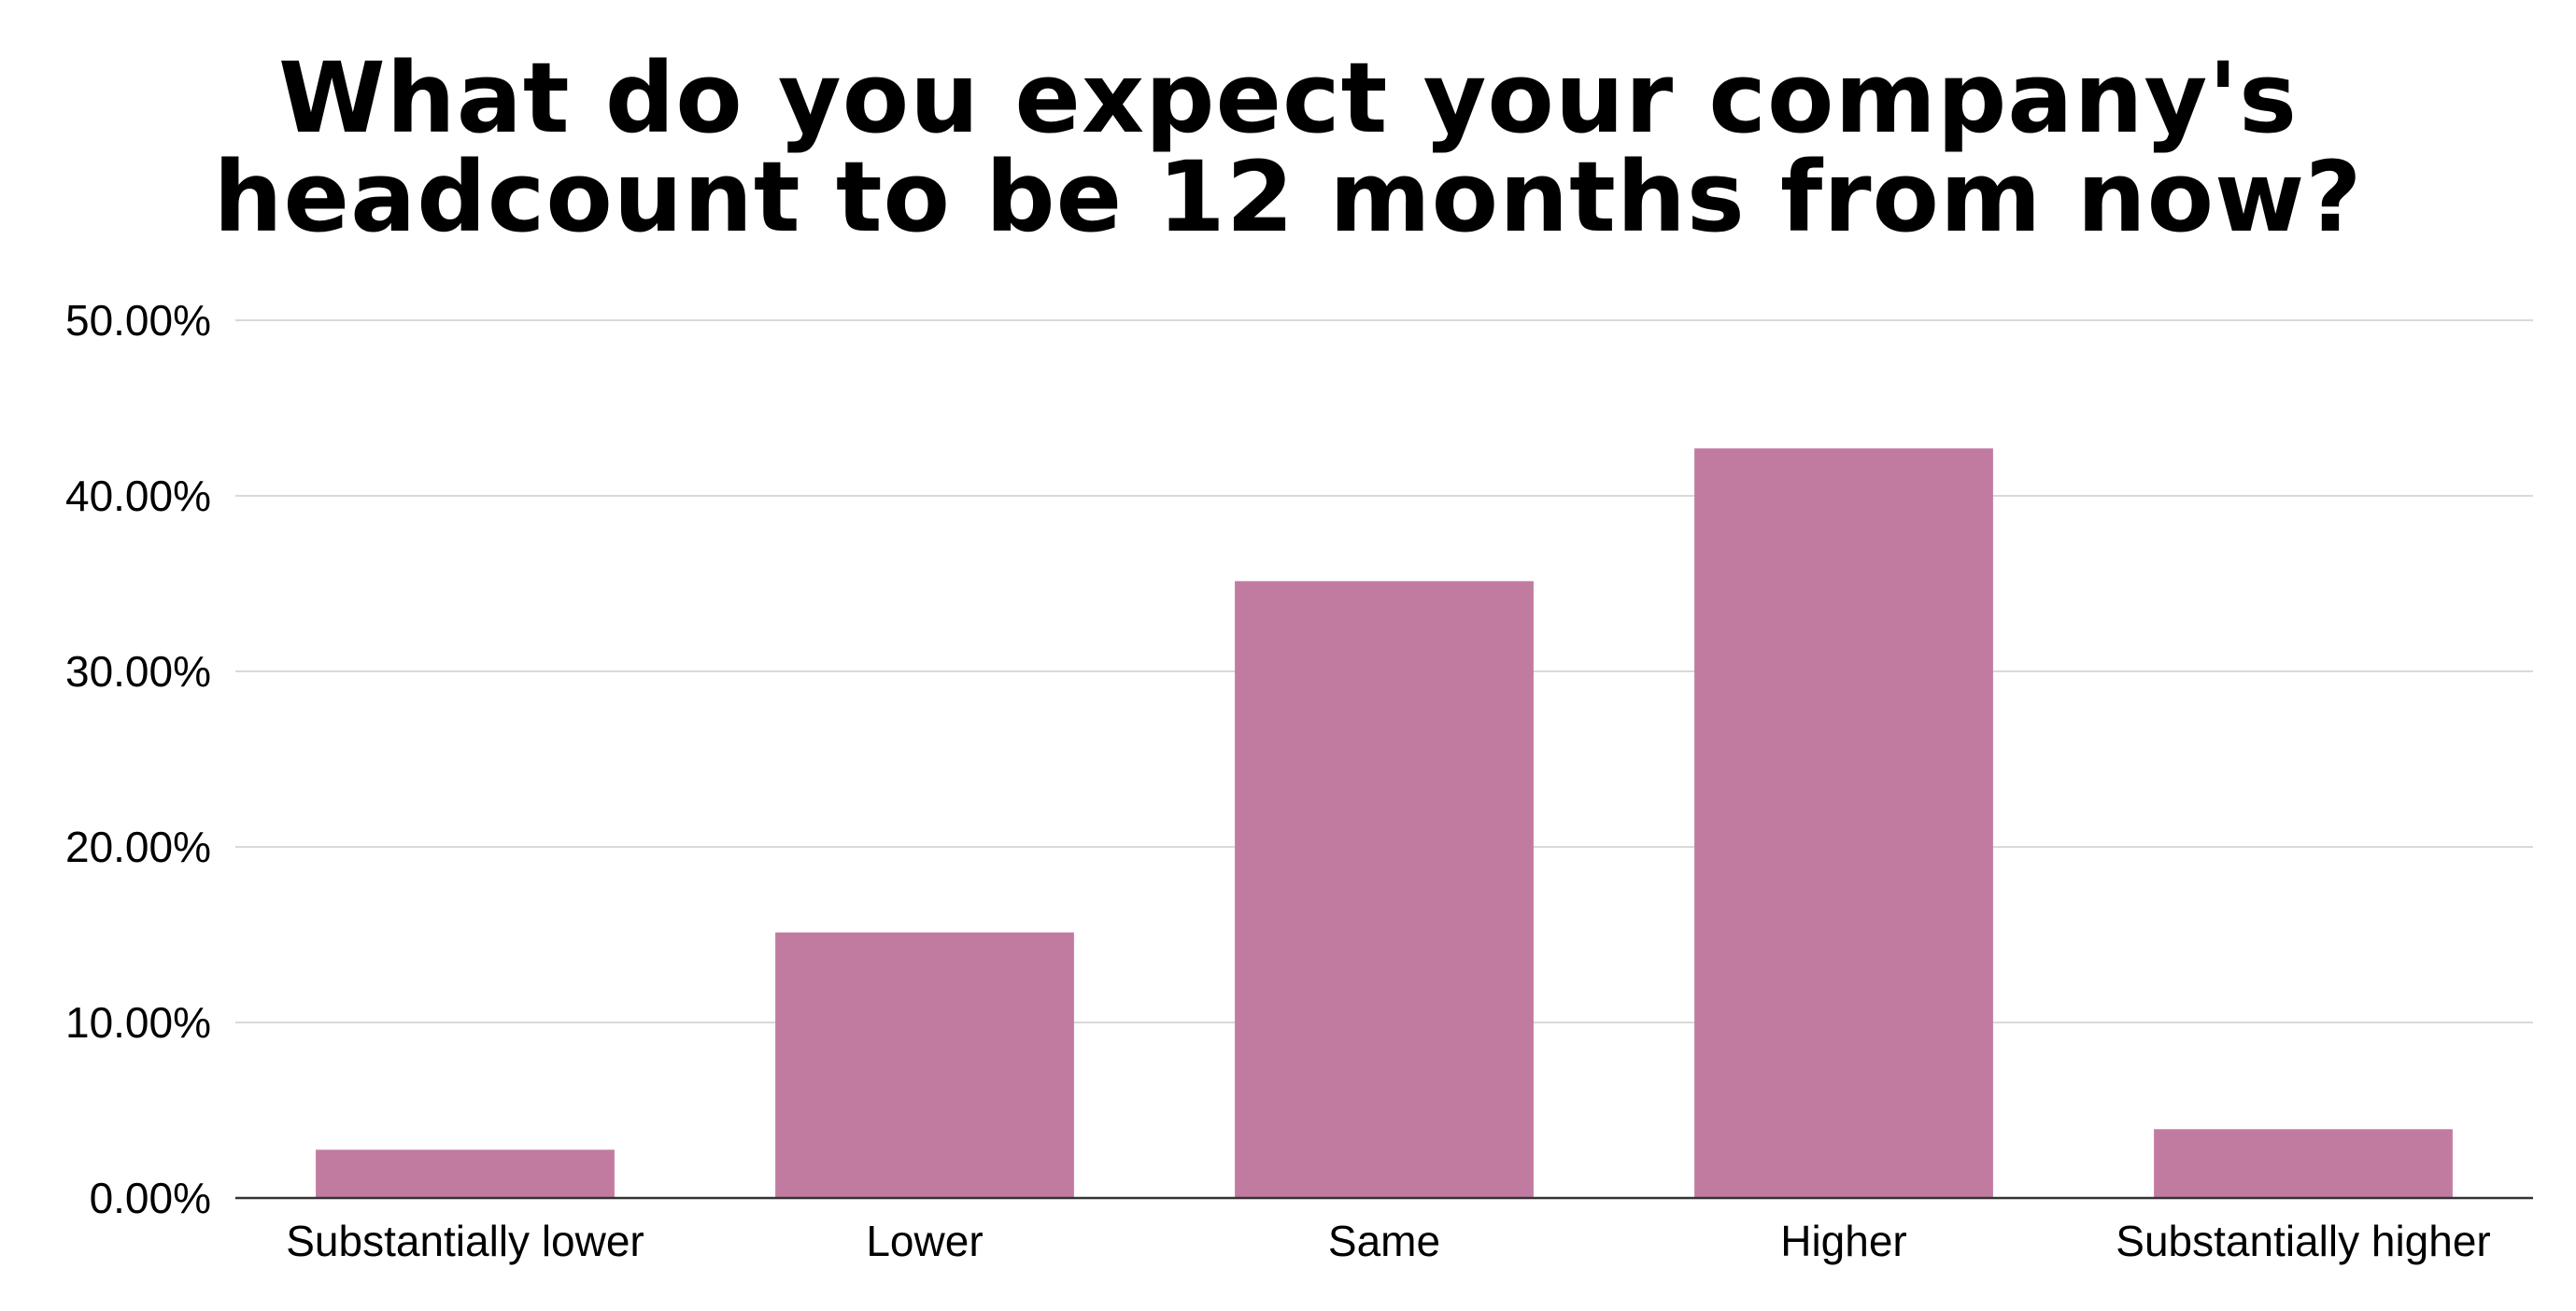 Image resolution: width=2576 pixels, height=1311 pixels. What do you see at coordinates (138, 496) in the screenshot?
I see `y-tick-label: 40.00%` at bounding box center [138, 496].